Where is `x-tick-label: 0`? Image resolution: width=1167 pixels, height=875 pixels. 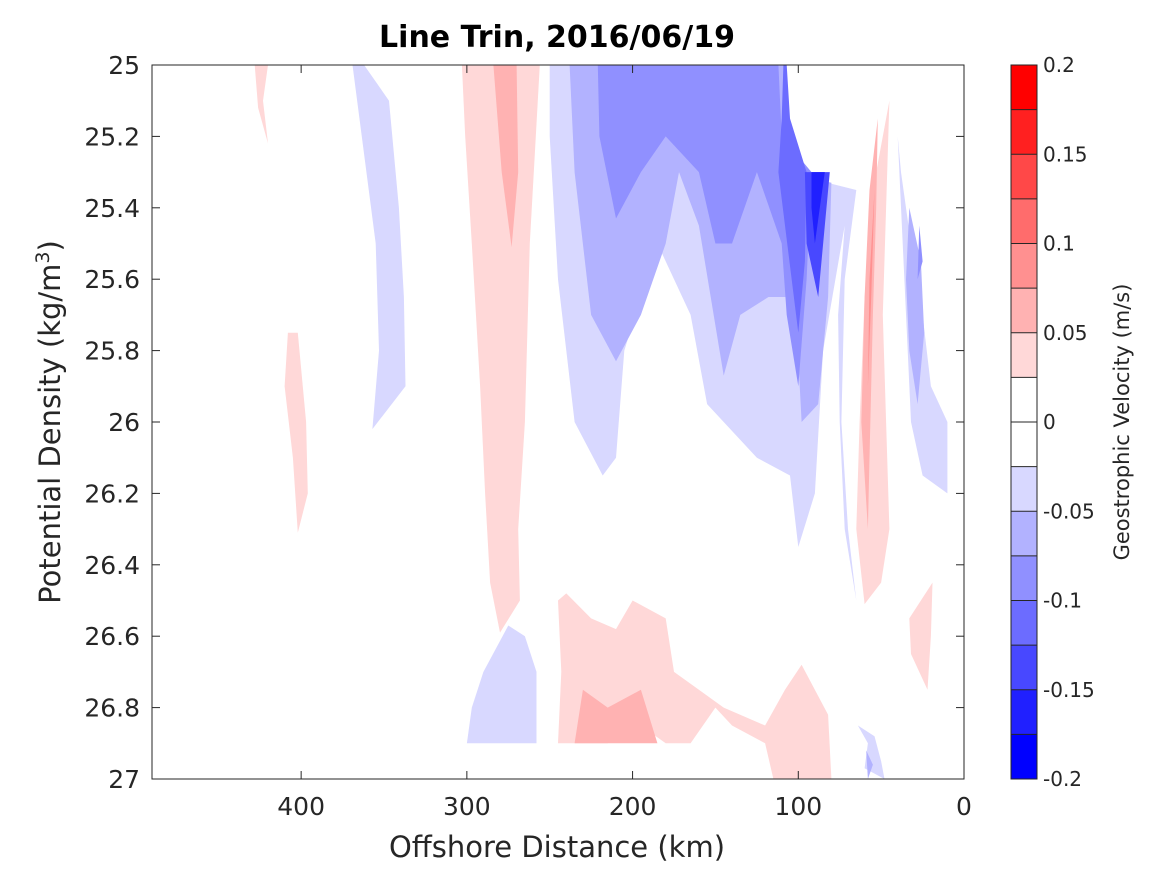 x-tick-label: 0 is located at coordinates (964, 806).